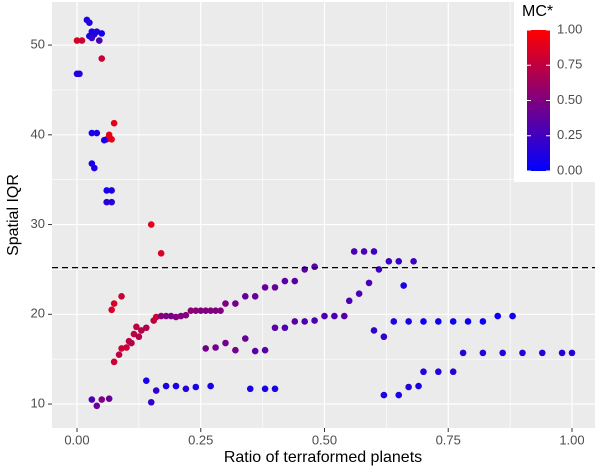 The image size is (598, 475). I want to click on y-tick-label: 50, so click(38, 44).